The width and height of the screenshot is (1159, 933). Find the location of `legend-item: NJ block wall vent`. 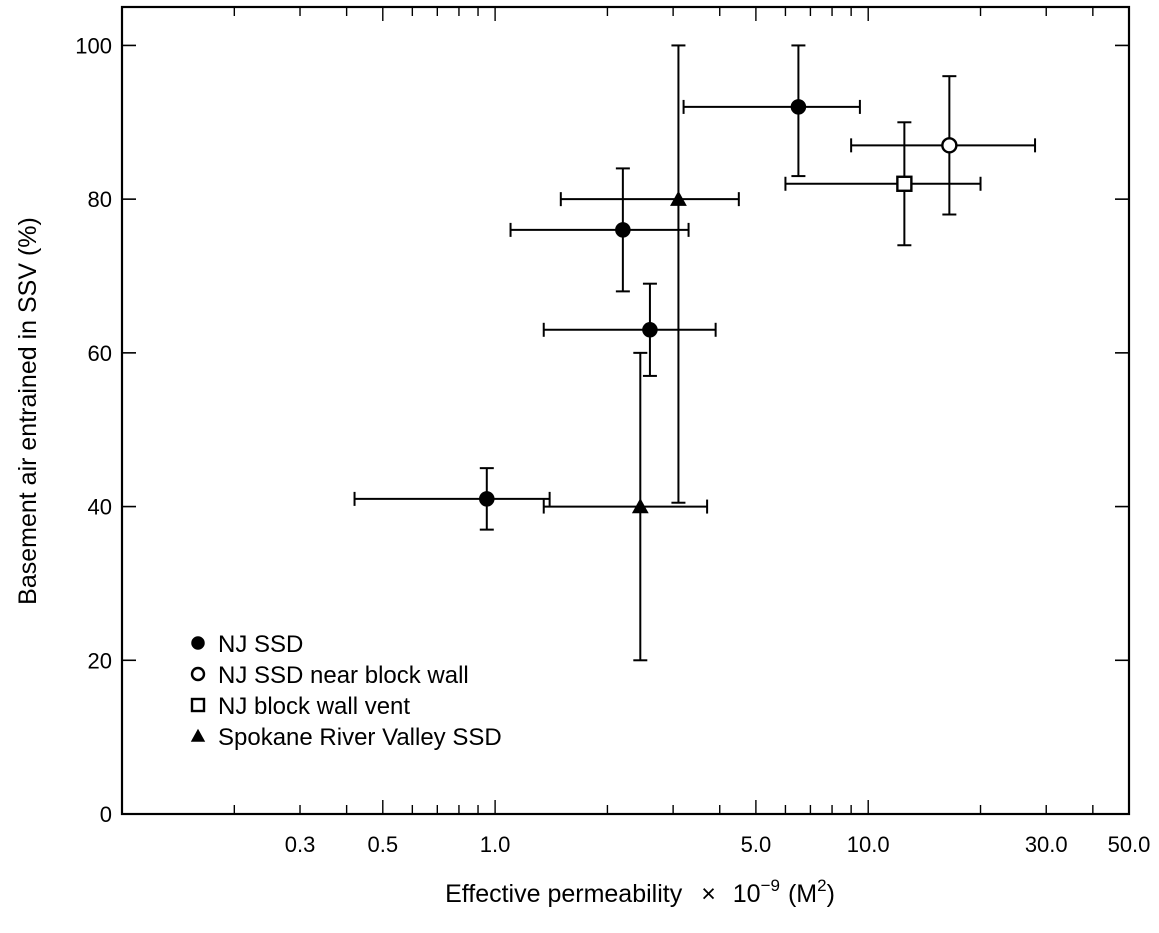

legend-item: NJ block wall vent is located at coordinates (300, 706).